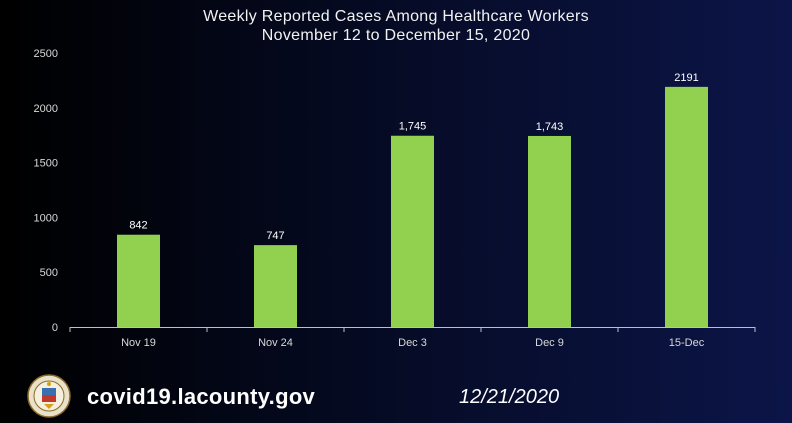 This screenshot has height=423, width=792. Describe the element at coordinates (49, 273) in the screenshot. I see `y-tick-label: 500` at that location.